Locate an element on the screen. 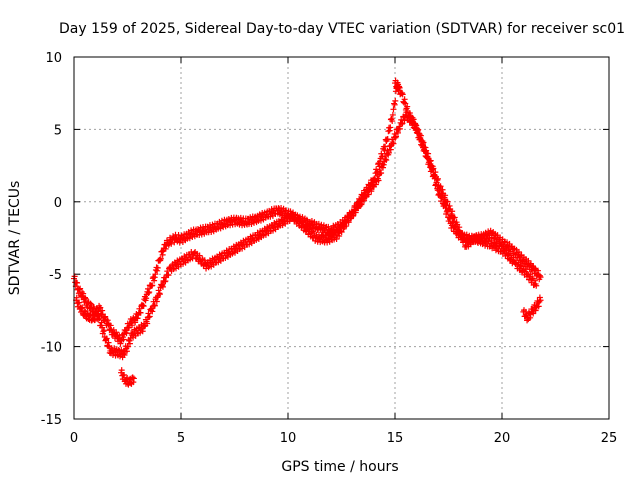 The height and width of the screenshot is (480, 640). x-tick-label: 5 is located at coordinates (181, 438).